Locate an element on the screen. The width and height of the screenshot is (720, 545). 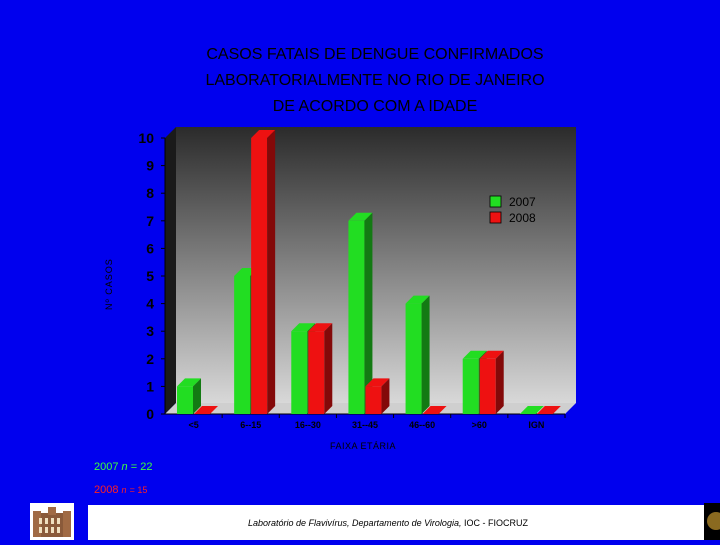
title-line-2: LABORATORIALMENTE NO RIO DE JANEIRO is located at coordinates (375, 80).